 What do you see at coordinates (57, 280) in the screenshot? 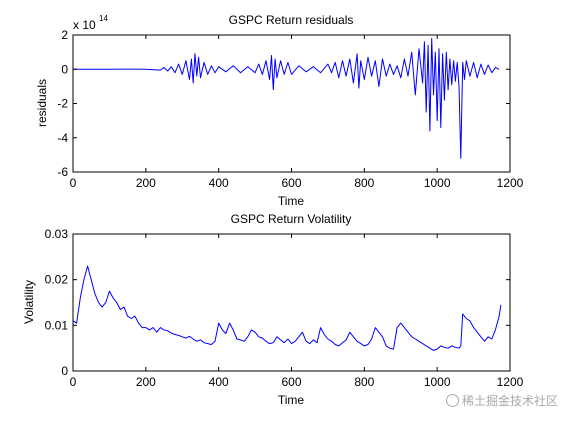
I see `volatility-y-tick-label: 0.02` at bounding box center [57, 280].